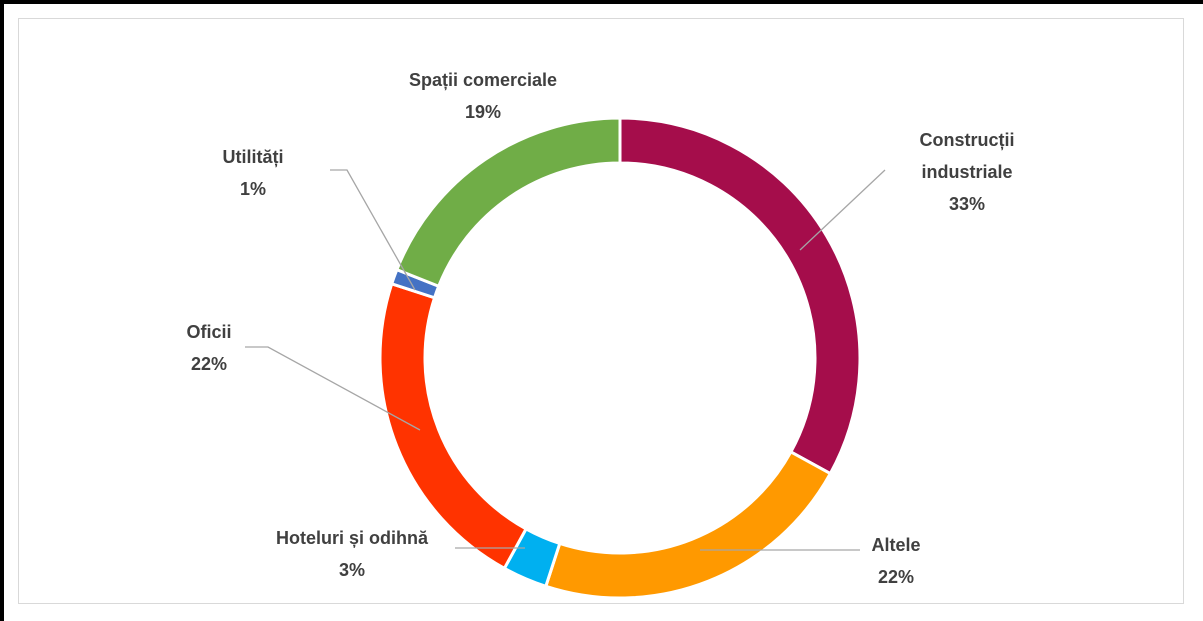 The width and height of the screenshot is (1203, 621). Describe the element at coordinates (483, 112) in the screenshot. I see `value-label: 19%` at that location.